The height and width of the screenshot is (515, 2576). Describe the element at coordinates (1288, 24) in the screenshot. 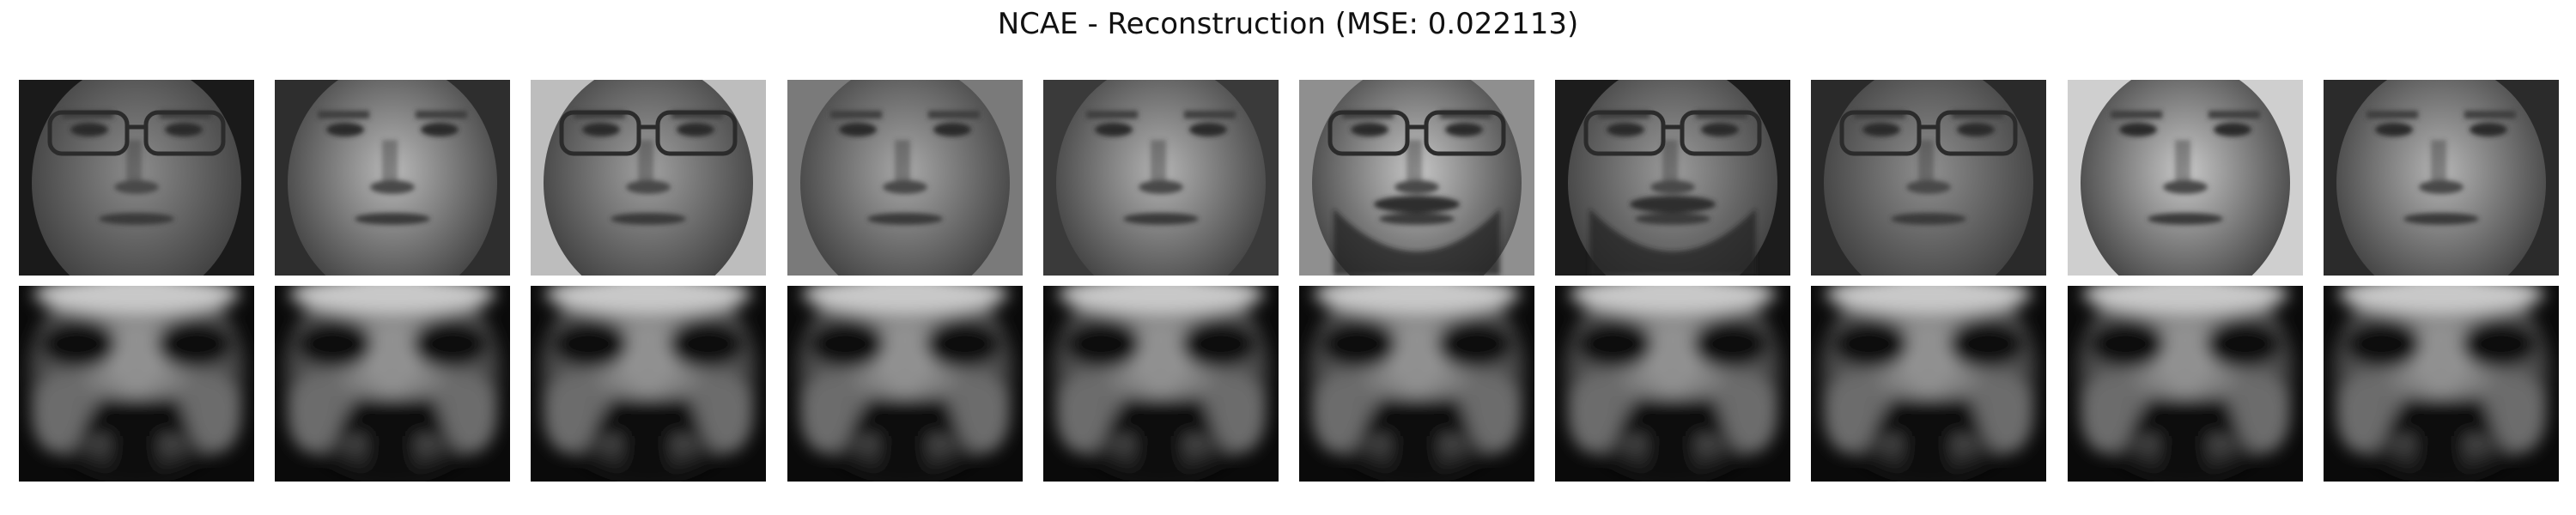

I see `figure-title: NCAE - Reconstruction (MSE: 0.022113)` at that location.